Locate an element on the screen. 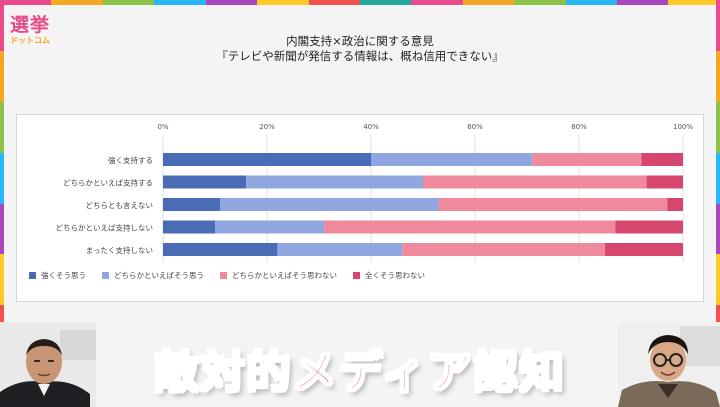 The height and width of the screenshot is (407, 720). category-label: どちらとも言えない is located at coordinates (120, 205).